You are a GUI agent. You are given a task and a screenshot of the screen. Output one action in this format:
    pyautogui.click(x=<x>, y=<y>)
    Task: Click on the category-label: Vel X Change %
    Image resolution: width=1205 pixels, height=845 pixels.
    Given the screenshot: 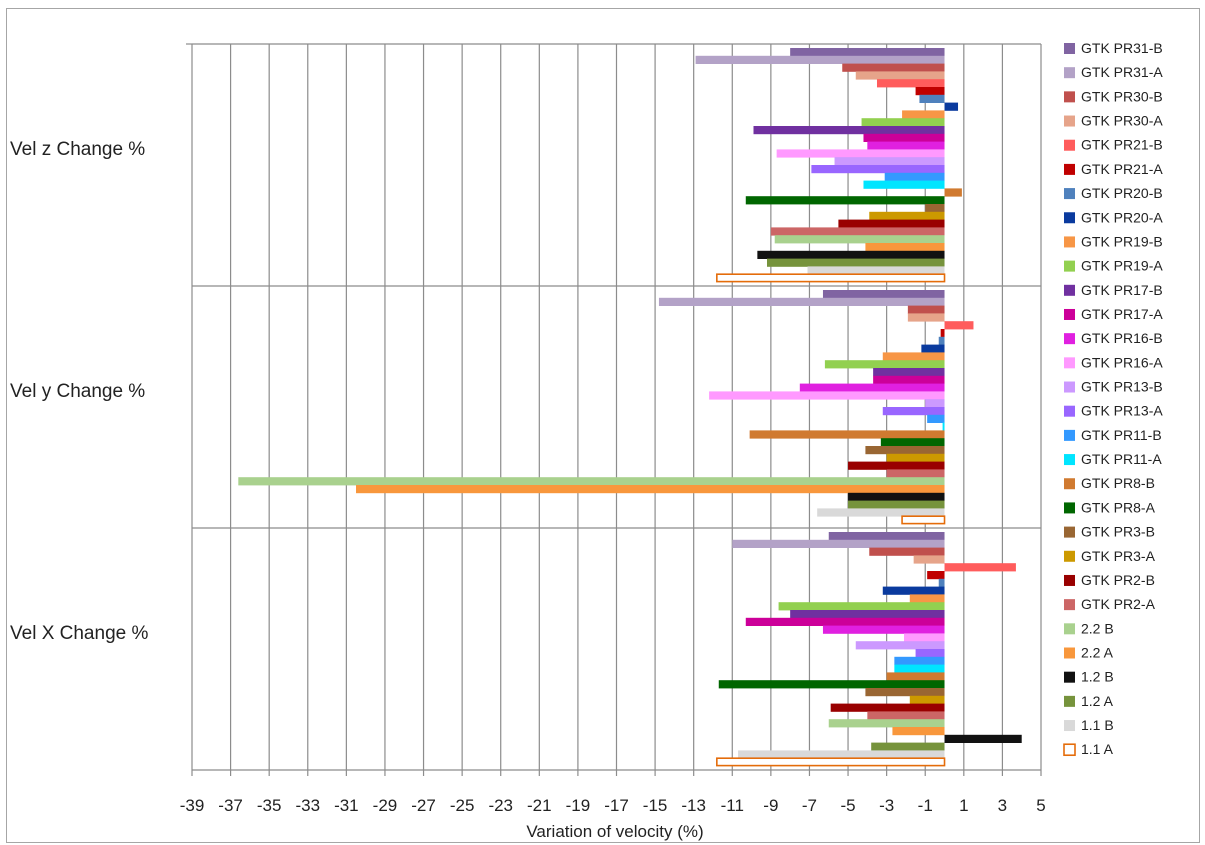 What is the action you would take?
    pyautogui.click(x=79, y=633)
    